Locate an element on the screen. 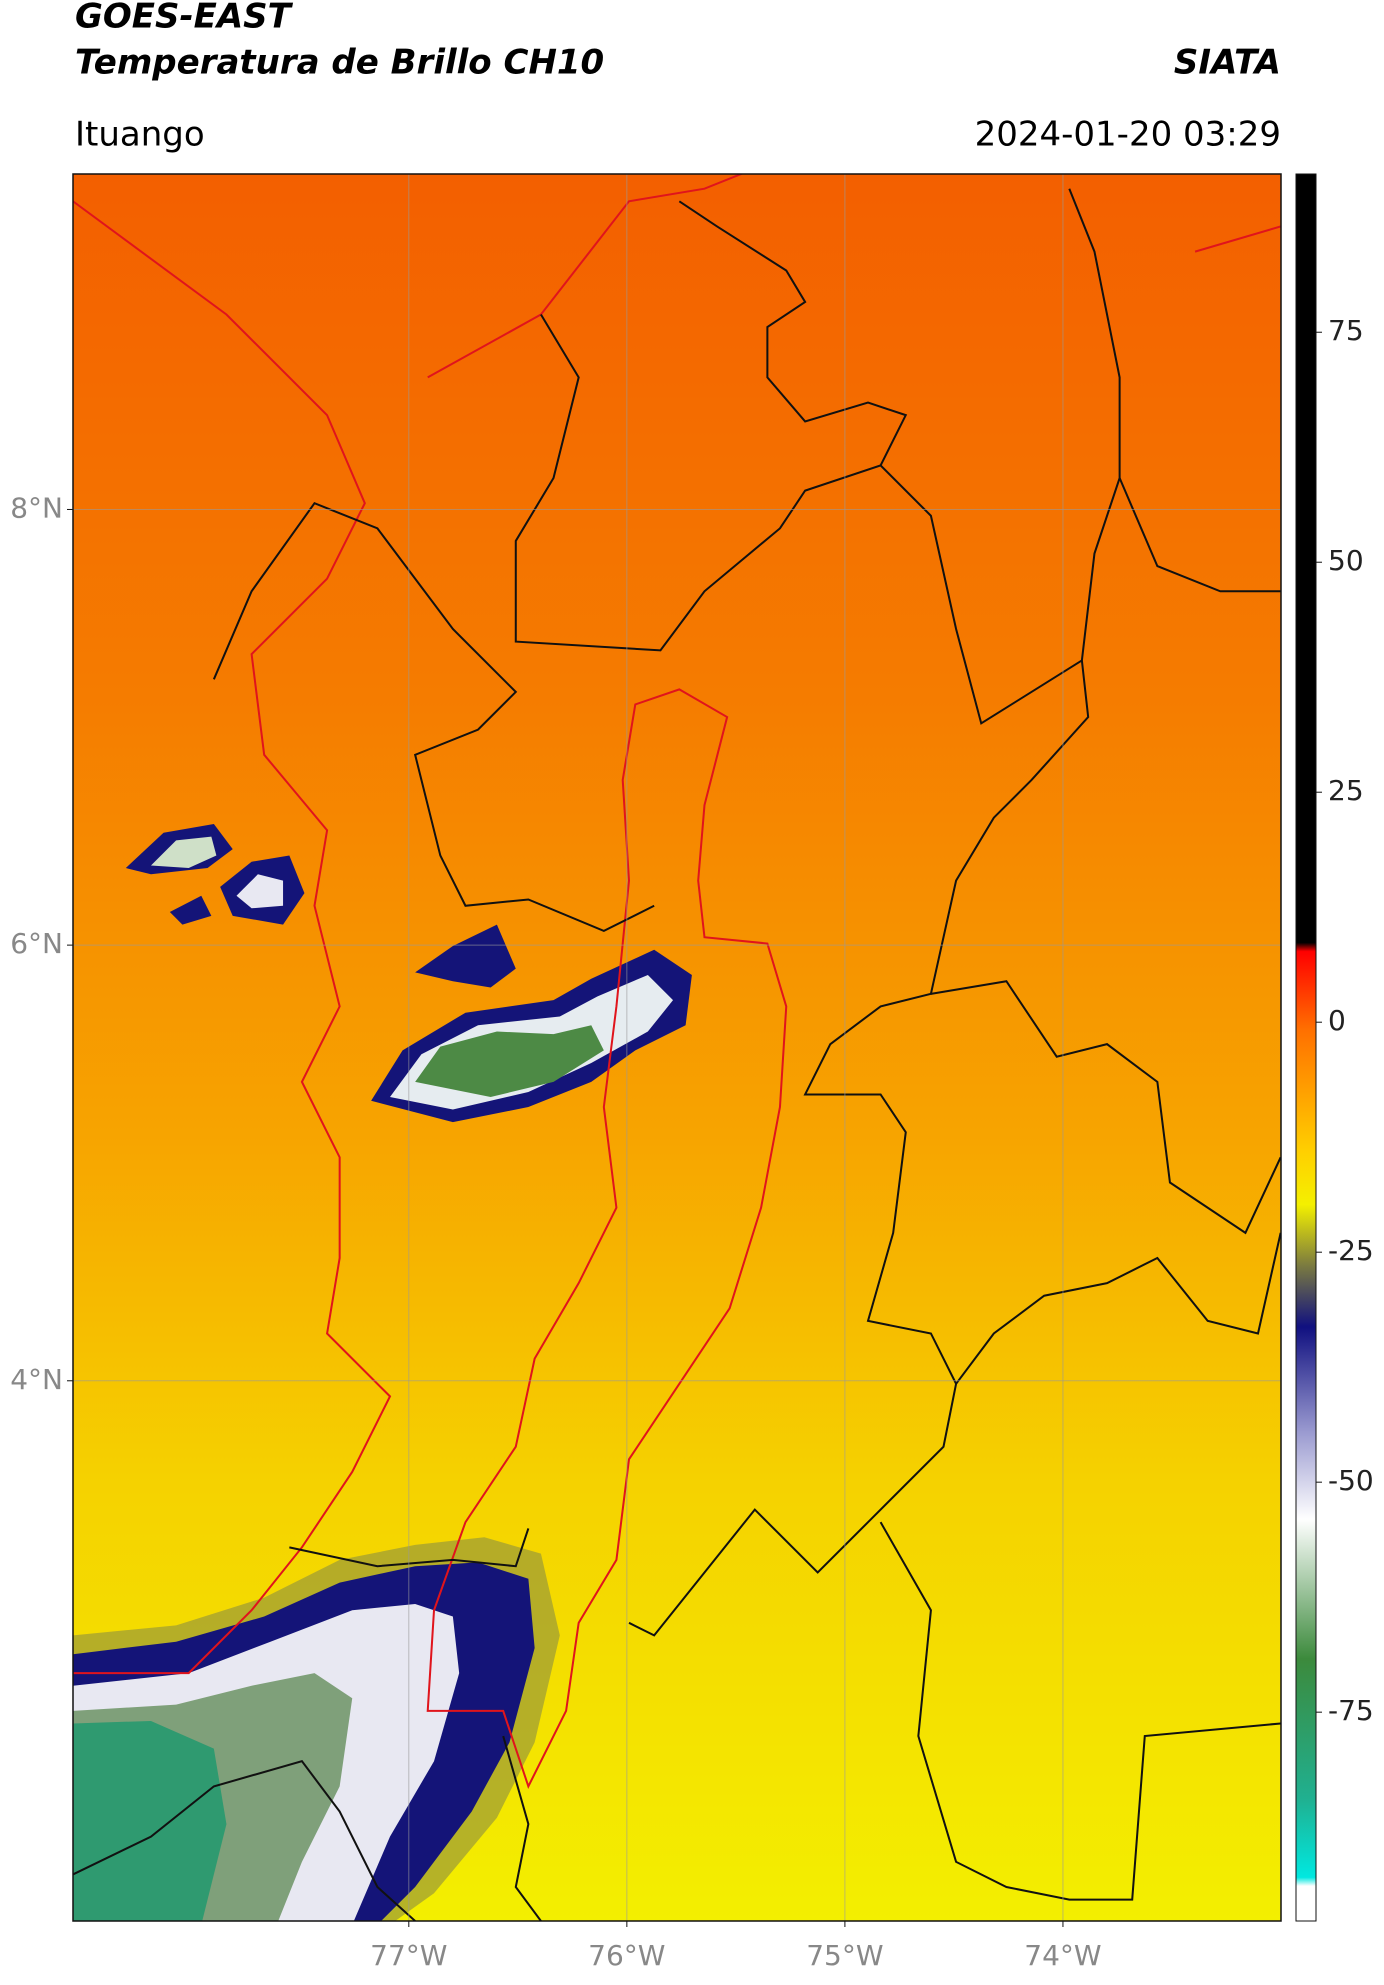  colorbar-tick-label: -75 is located at coordinates (1351, 1710).